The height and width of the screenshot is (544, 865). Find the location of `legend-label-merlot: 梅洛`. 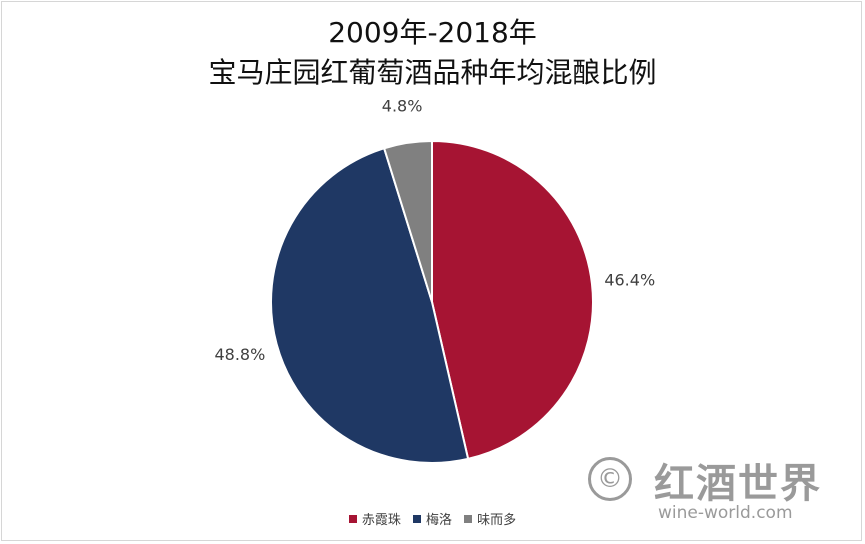

legend-label-merlot: 梅洛 is located at coordinates (438, 520).